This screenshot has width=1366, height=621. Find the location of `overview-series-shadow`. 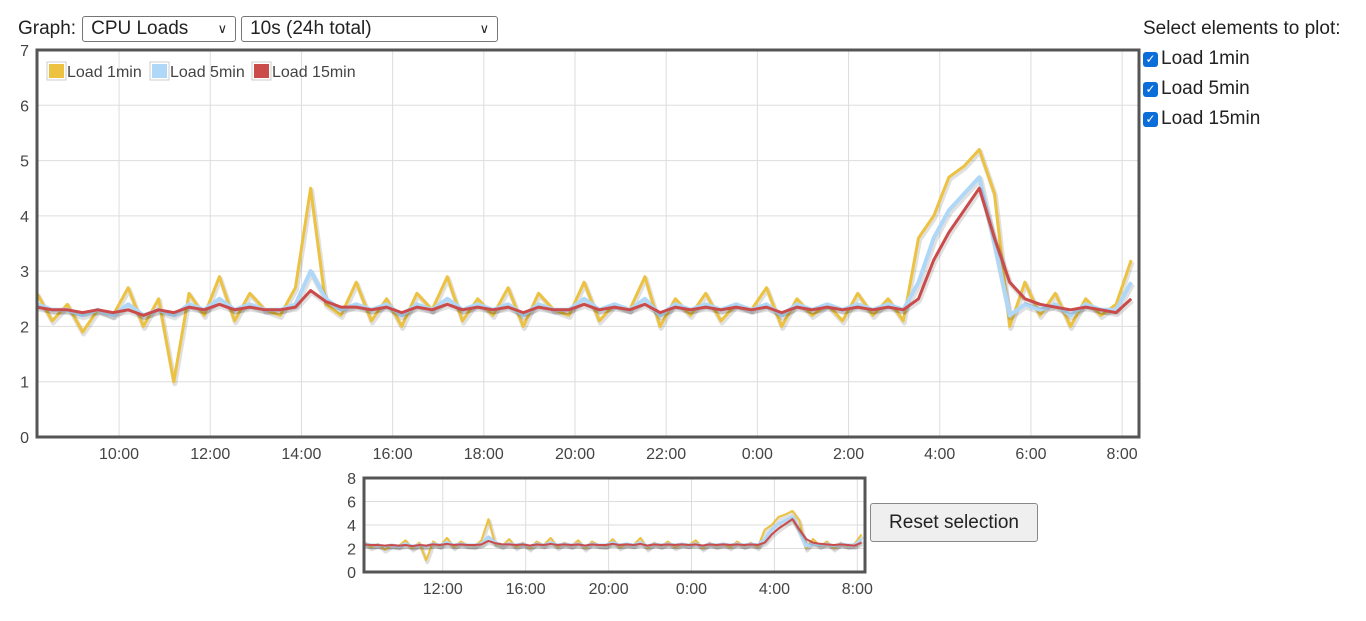

overview-series-shadow is located at coordinates (614, 535).